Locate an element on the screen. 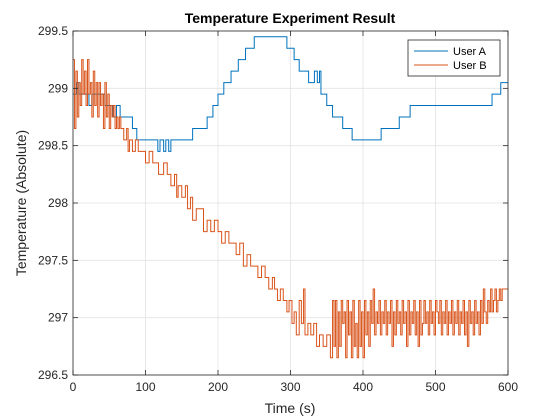  y-tick-label: 297 is located at coordinates (58, 318).